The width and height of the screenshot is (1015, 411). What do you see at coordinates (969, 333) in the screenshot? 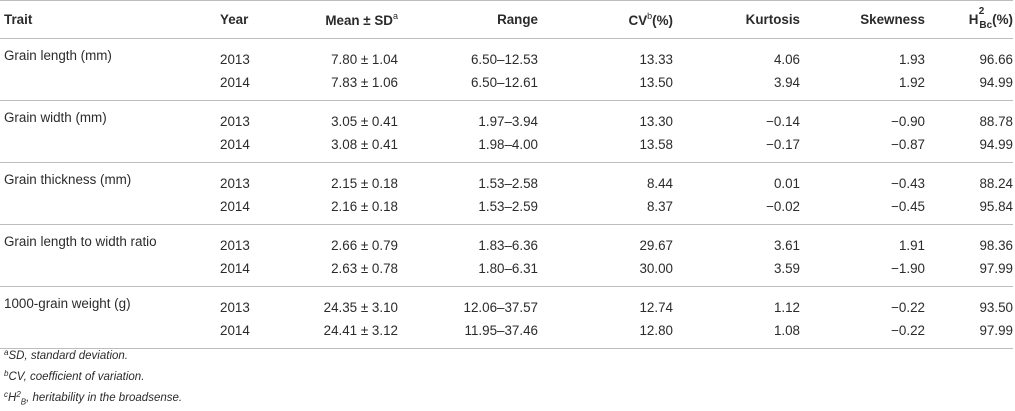
I see `heritability-cell: 97.99` at bounding box center [969, 333].